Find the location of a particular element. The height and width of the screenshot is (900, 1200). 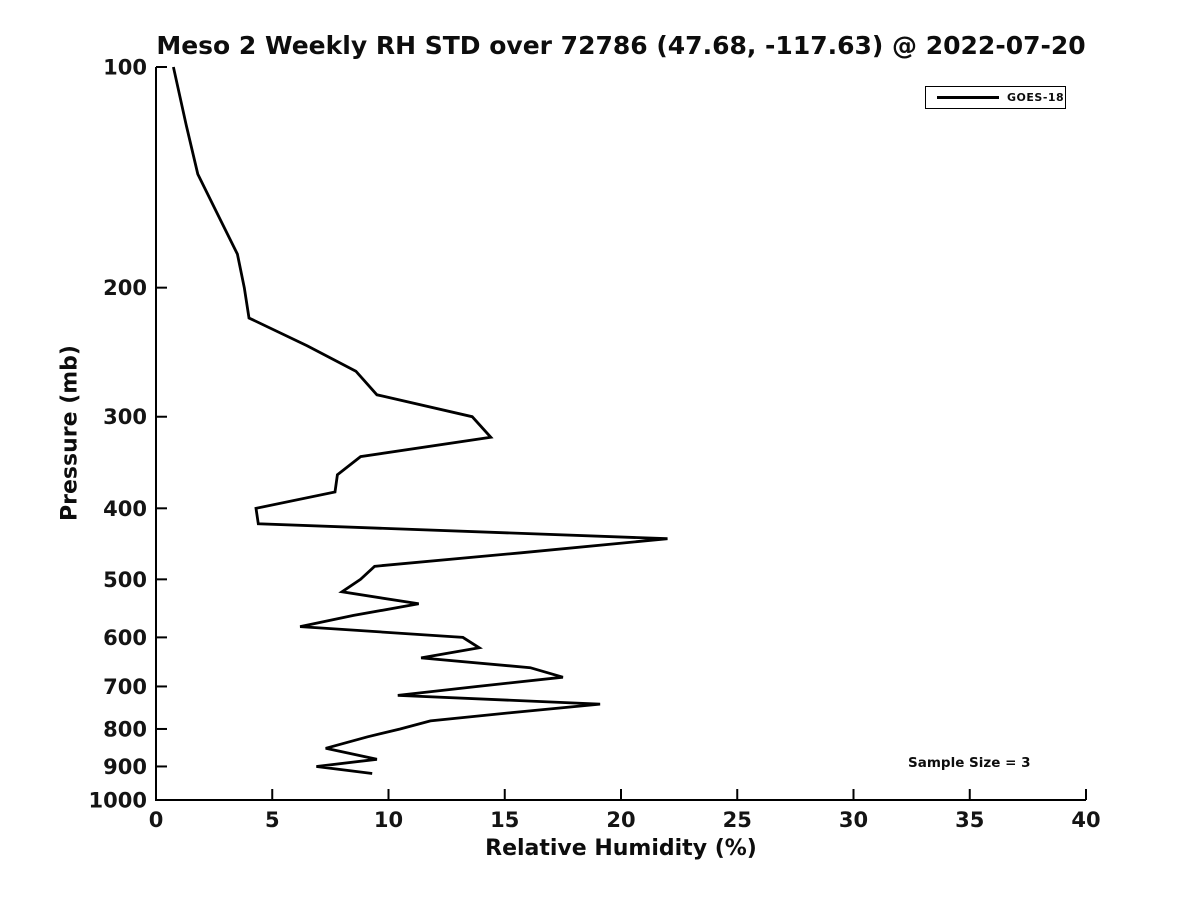

y-tick-label: 300 is located at coordinates (125, 417).